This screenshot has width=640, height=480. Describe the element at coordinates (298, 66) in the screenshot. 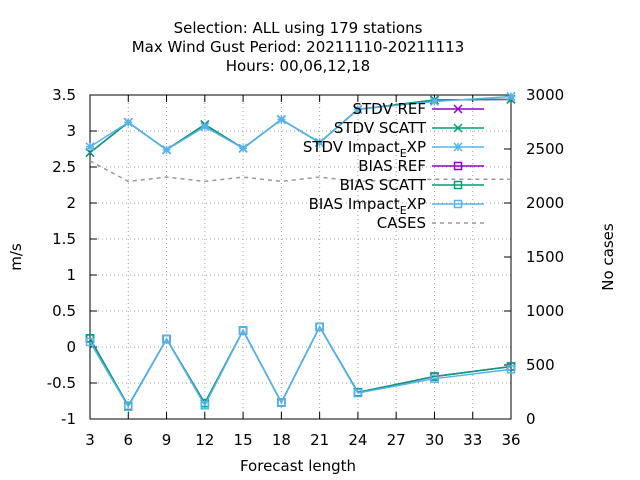

I see `chart-title-line: Hours: 00,06,12,18` at that location.